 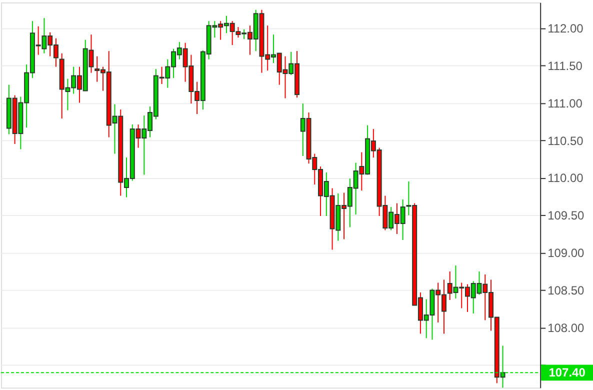 I want to click on y-tick-label: 110.50, so click(x=566, y=141).